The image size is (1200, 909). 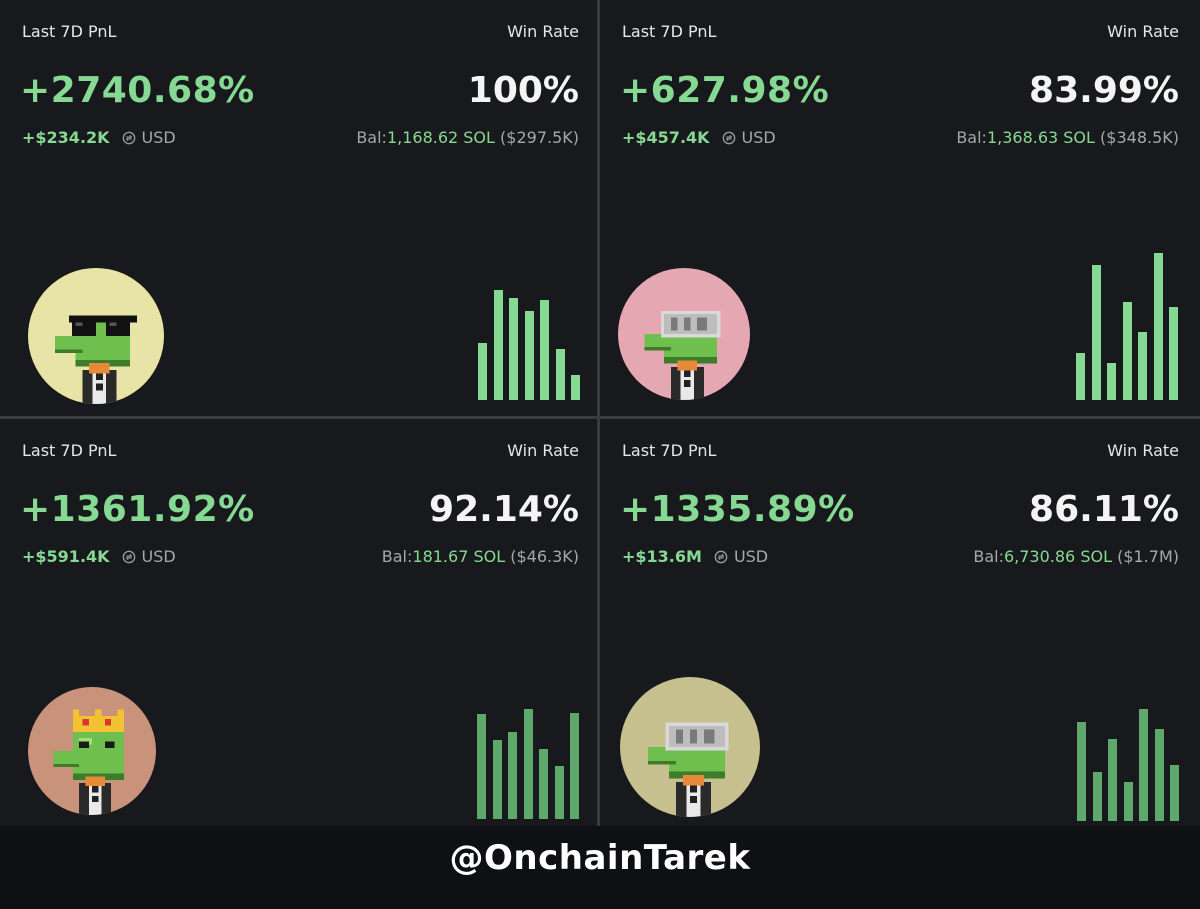 I want to click on grid-divider-vertical, so click(x=598, y=413).